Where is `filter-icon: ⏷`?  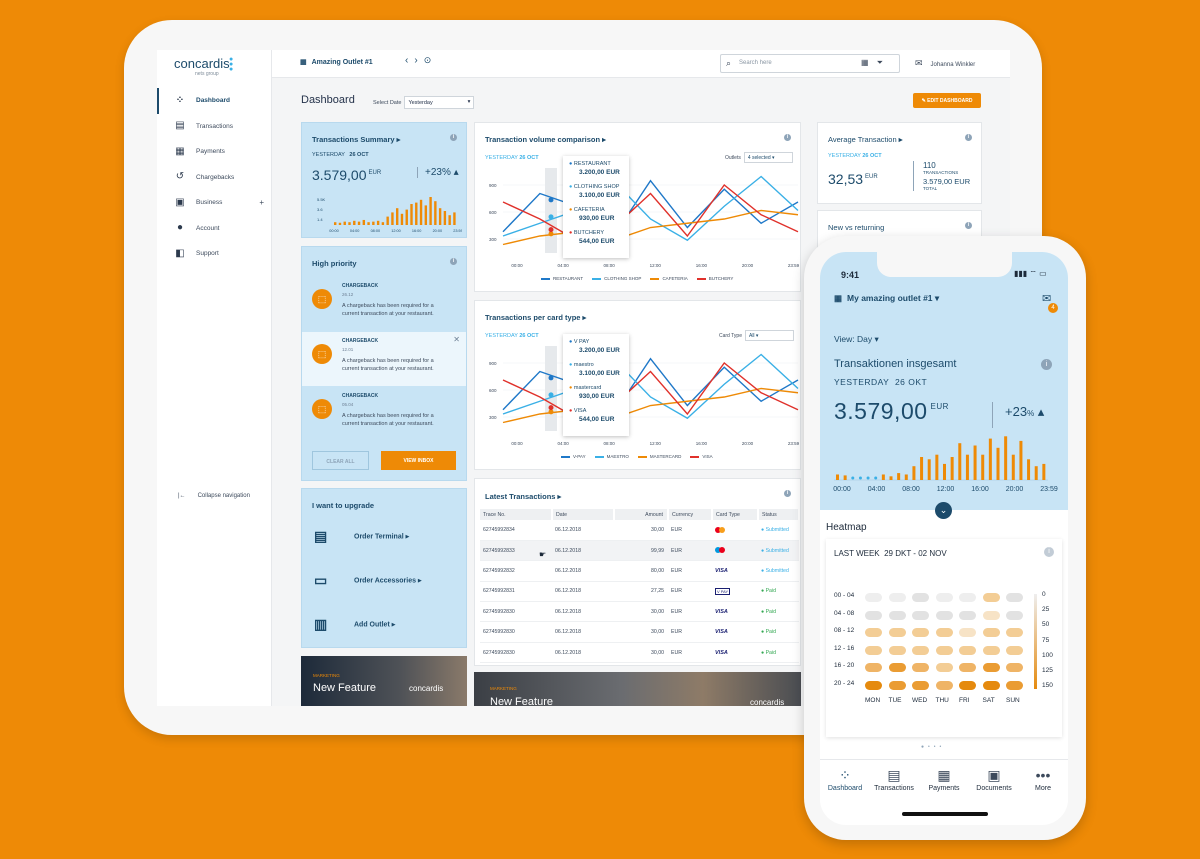
filter-icon: ⏷ is located at coordinates (883, 62).